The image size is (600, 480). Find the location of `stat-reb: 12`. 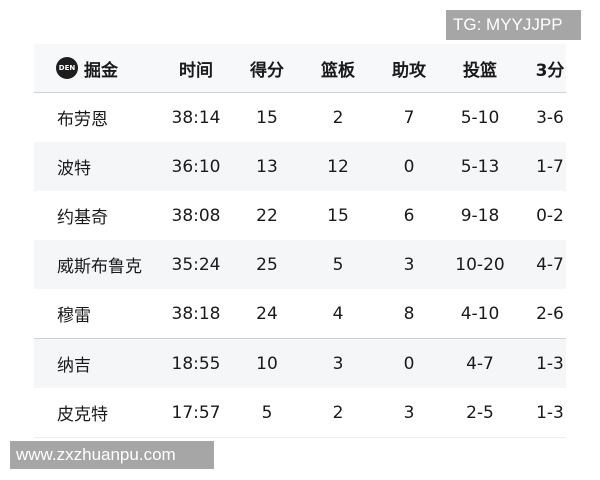

stat-reb: 12 is located at coordinates (338, 166).